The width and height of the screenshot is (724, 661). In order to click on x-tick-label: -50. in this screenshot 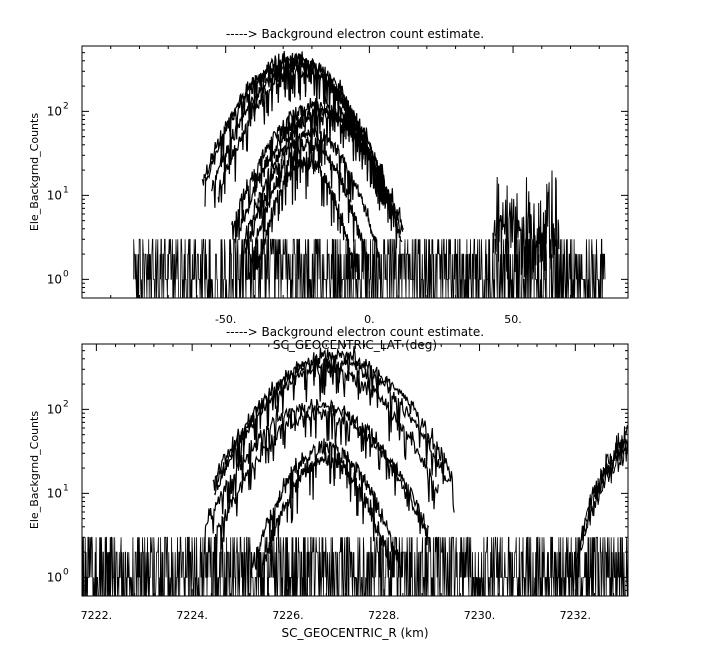, I will do `click(225, 319)`.